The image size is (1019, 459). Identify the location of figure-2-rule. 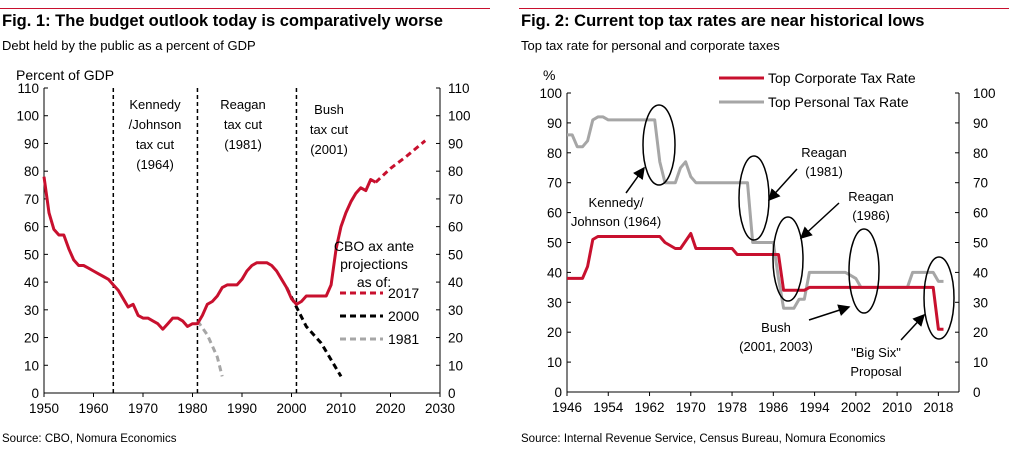
(764, 8).